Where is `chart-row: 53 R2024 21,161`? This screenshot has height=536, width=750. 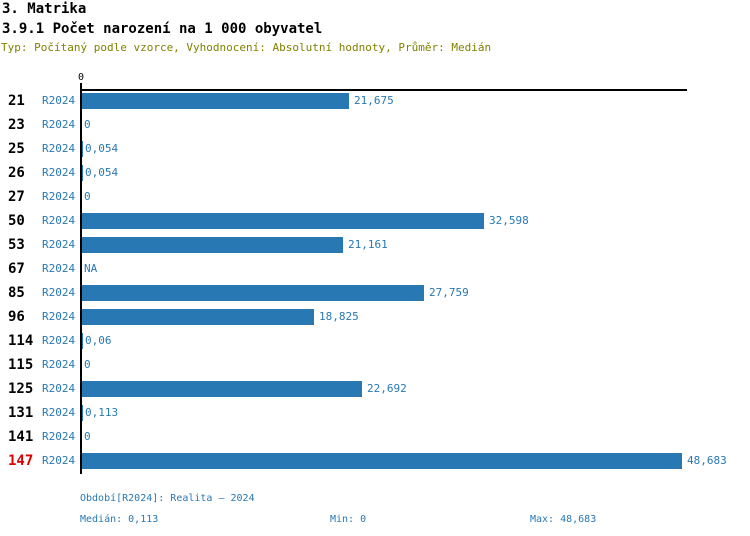 chart-row: 53 R2024 21,161 is located at coordinates (375, 245).